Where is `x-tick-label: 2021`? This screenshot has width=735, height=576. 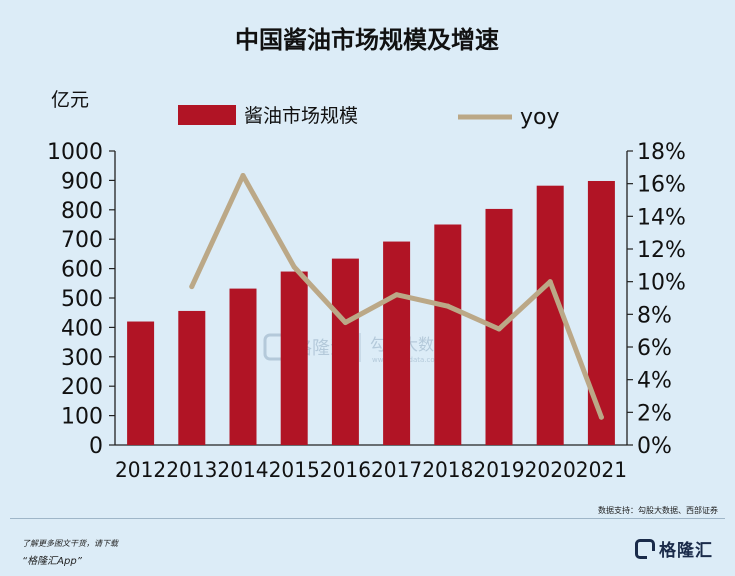
x-tick-label: 2021 is located at coordinates (601, 470).